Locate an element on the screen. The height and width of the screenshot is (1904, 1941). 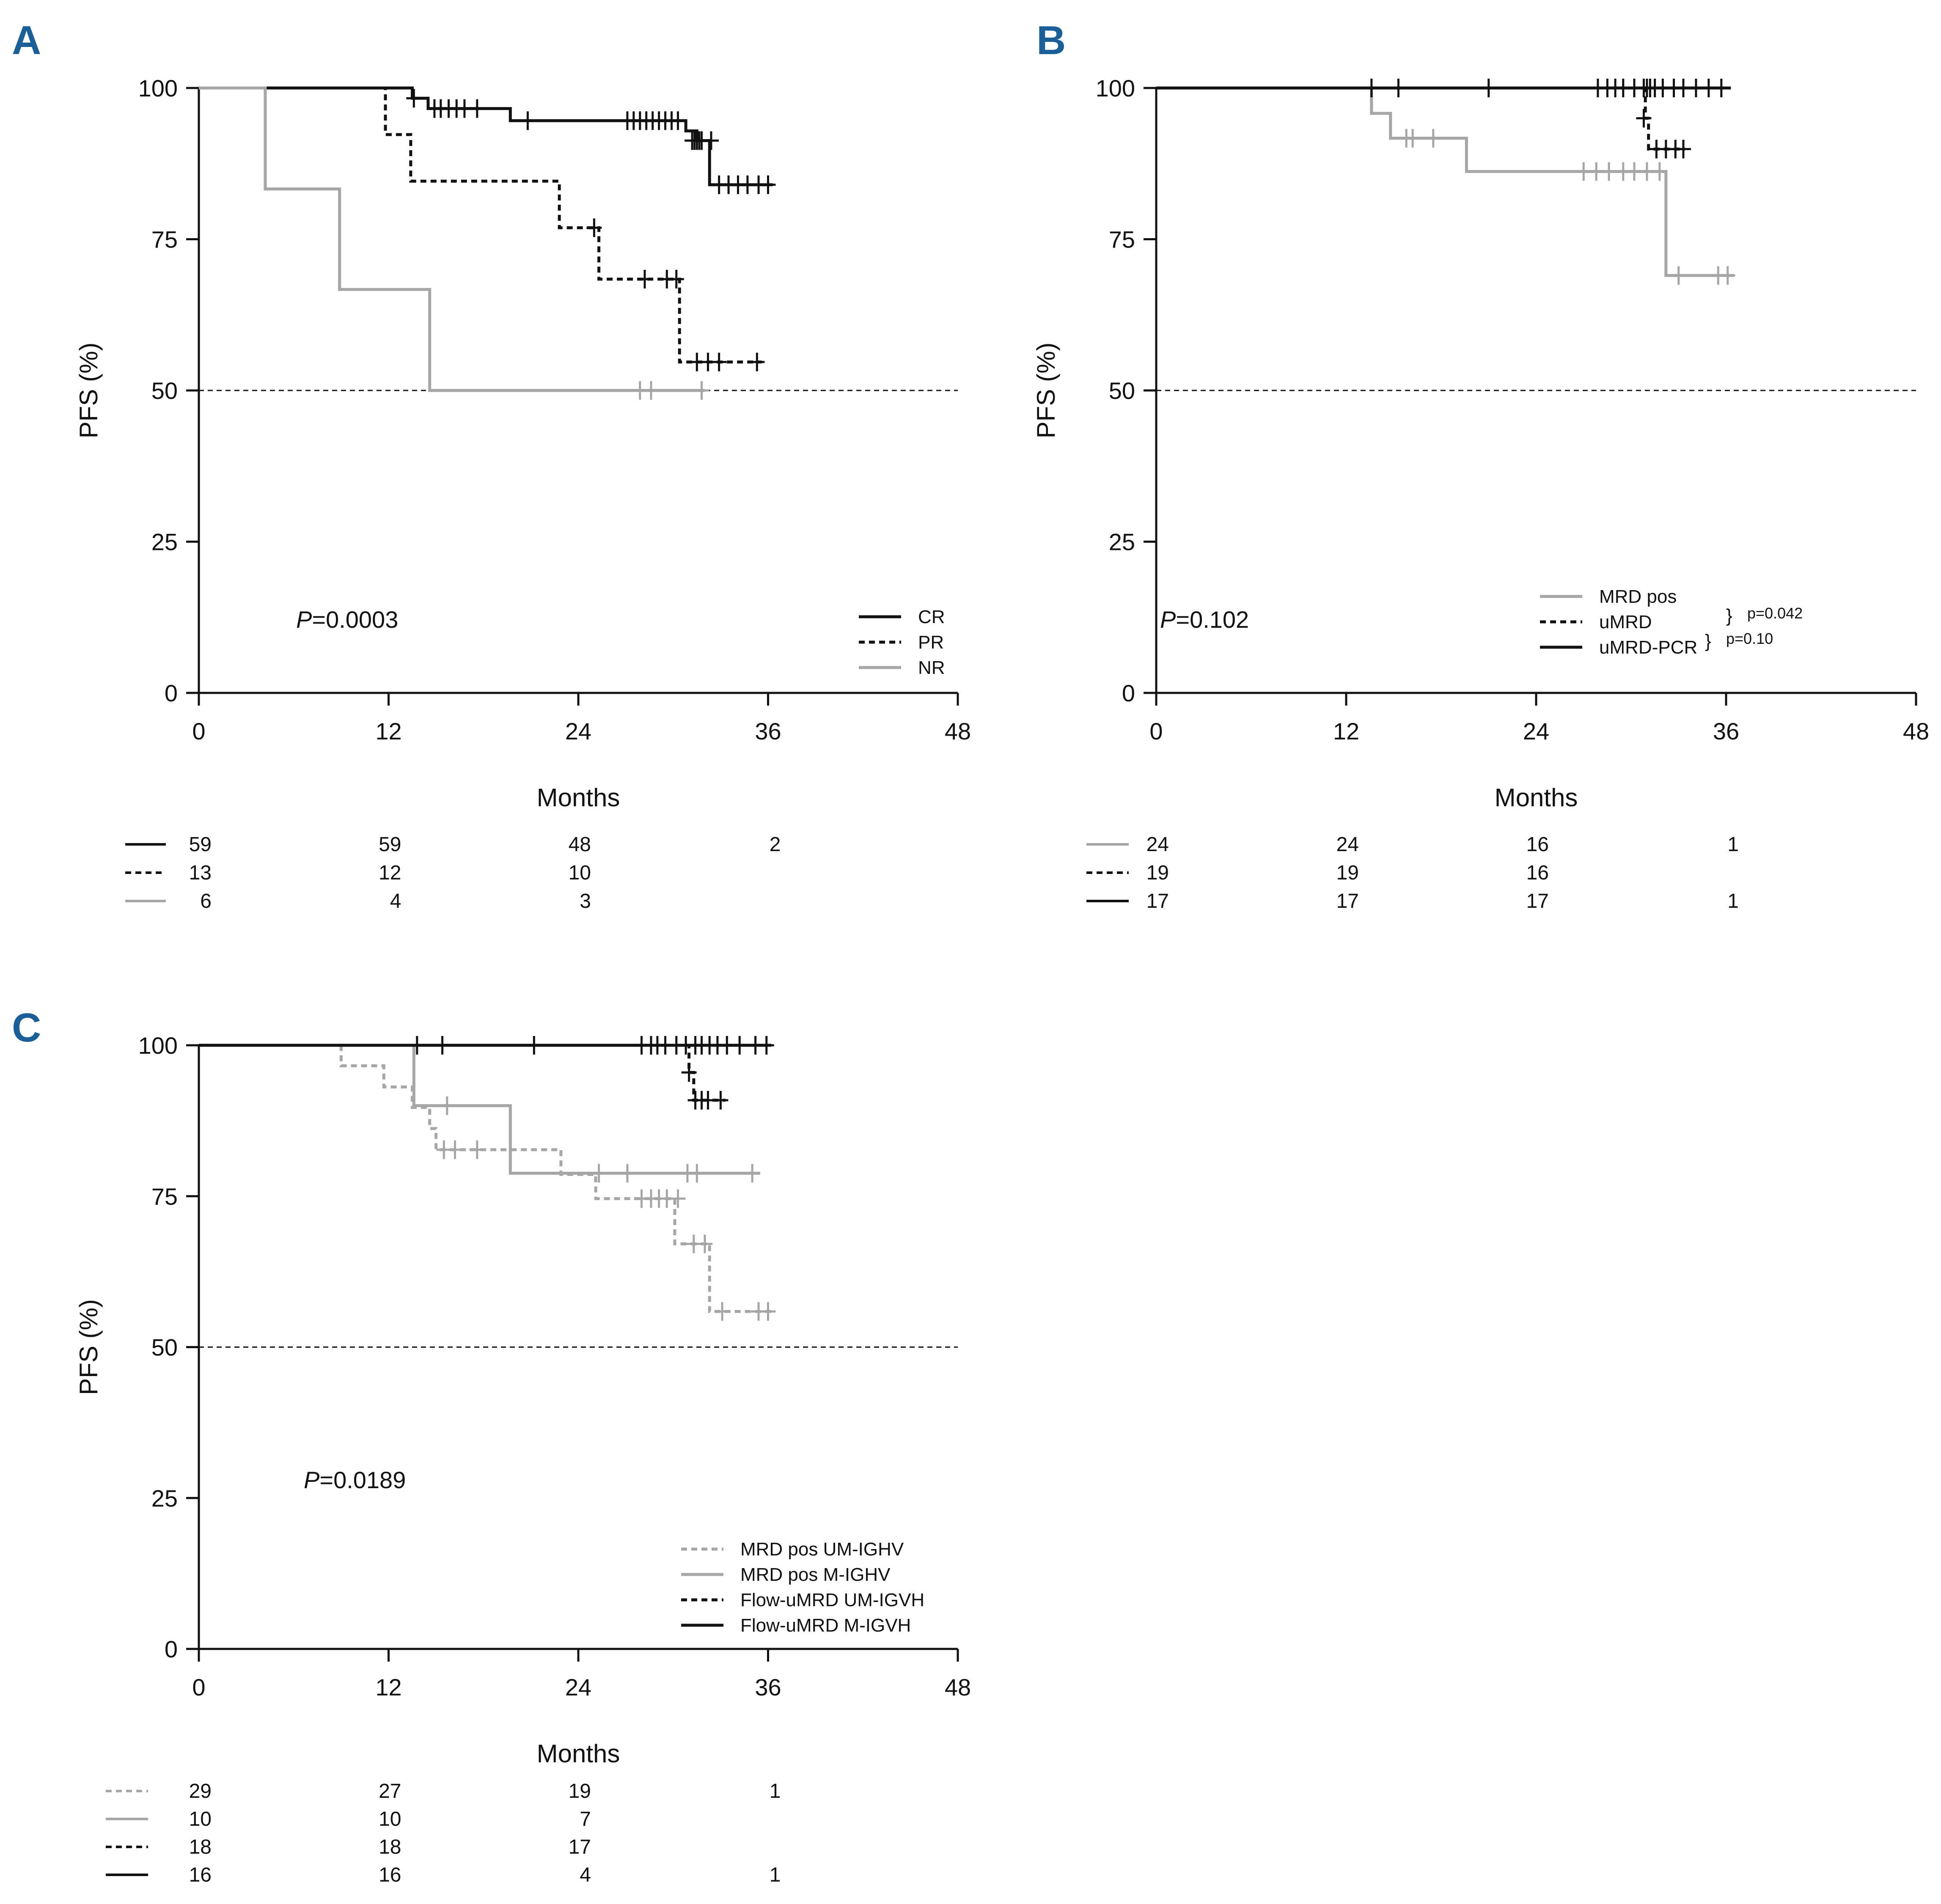
y-tick-label: 75 is located at coordinates (164, 1196).